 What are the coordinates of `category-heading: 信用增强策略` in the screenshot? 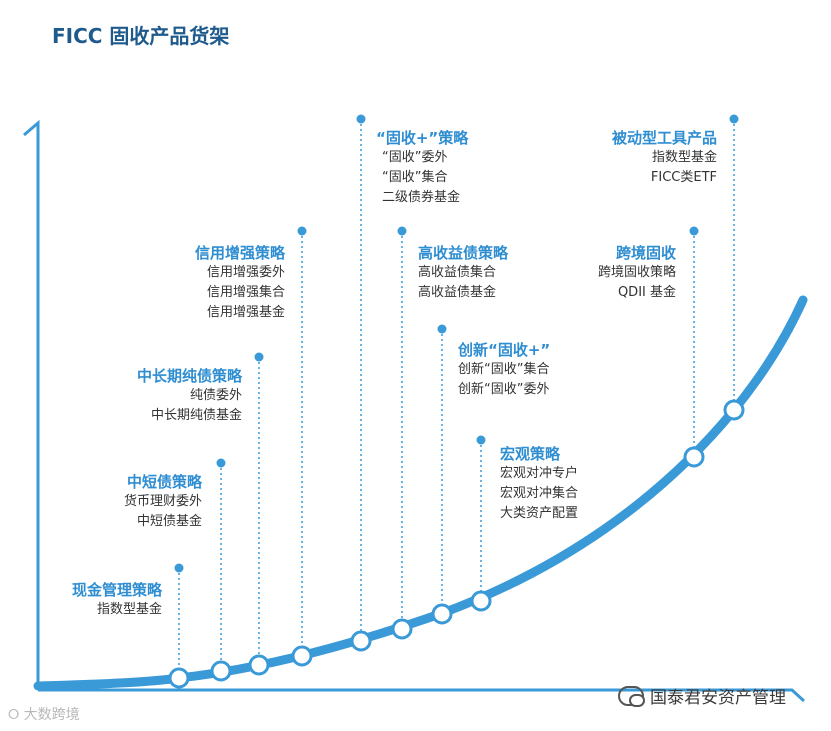 It's located at (239, 253).